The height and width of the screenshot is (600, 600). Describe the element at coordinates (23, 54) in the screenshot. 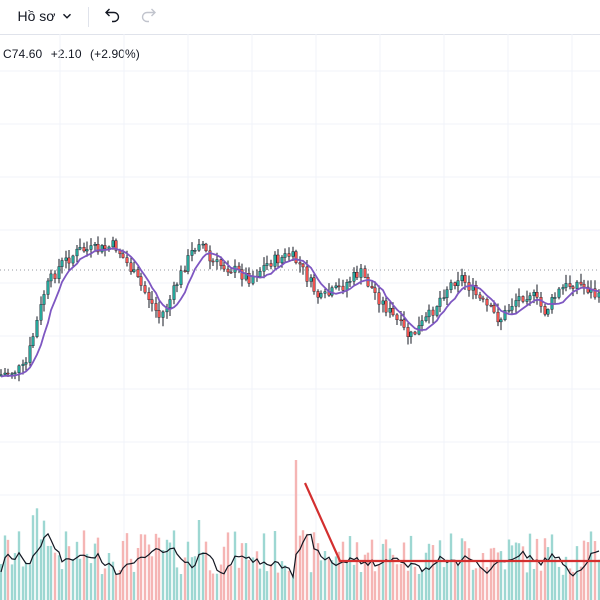

I see `legend-close: C74.60` at that location.